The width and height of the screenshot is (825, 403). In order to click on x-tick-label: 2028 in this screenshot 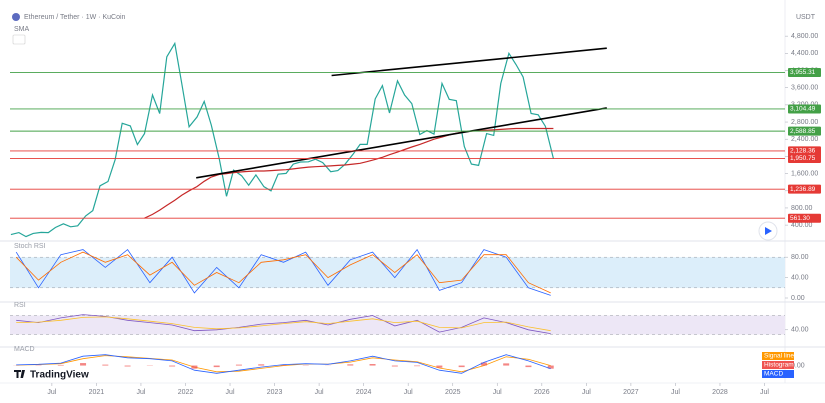, I will do `click(720, 392)`.